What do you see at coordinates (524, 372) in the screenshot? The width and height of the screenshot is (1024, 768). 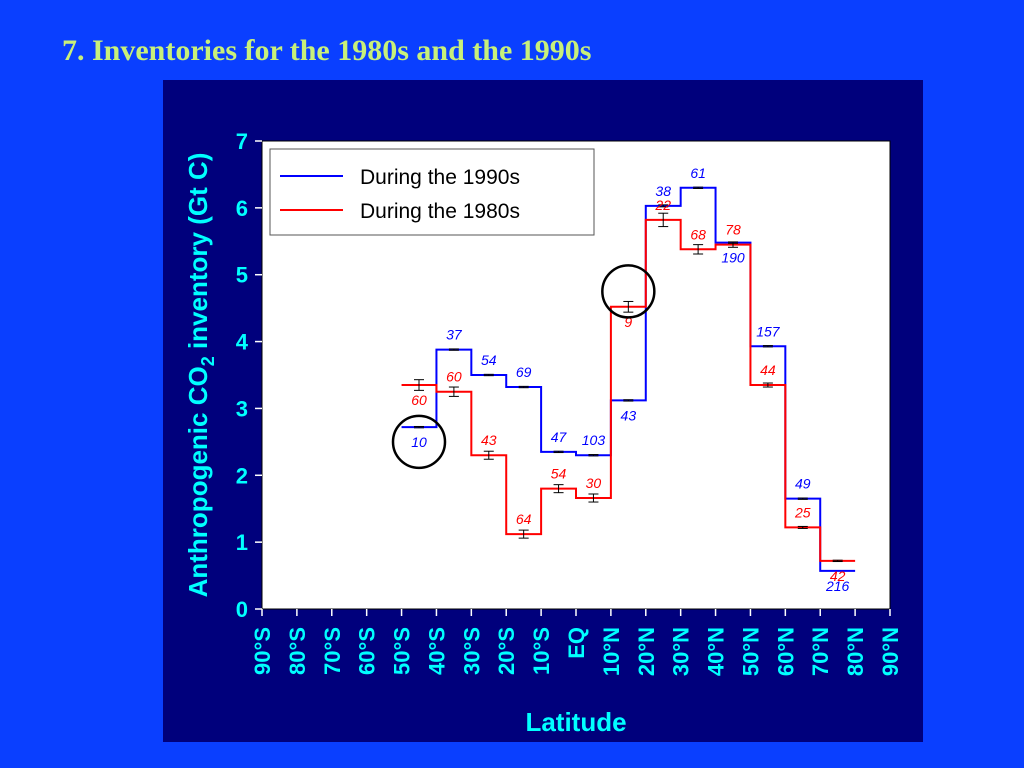 I see `value-label: 69` at bounding box center [524, 372].